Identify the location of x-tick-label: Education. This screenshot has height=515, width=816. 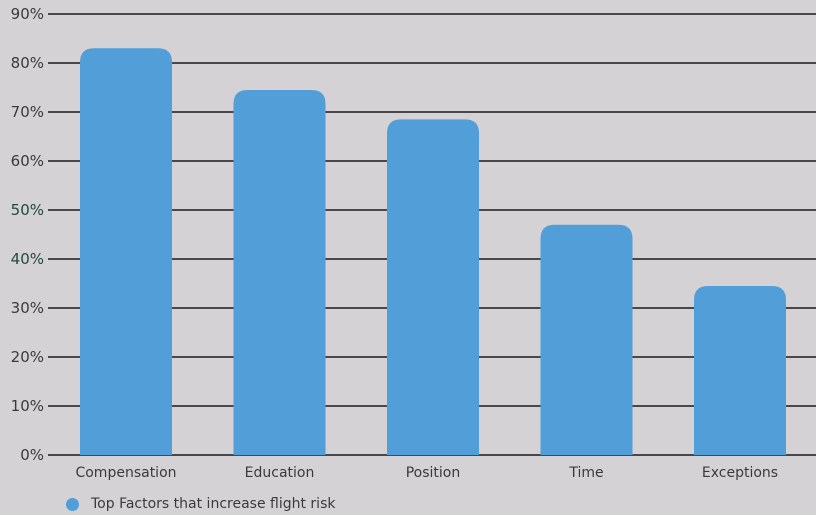
(280, 473).